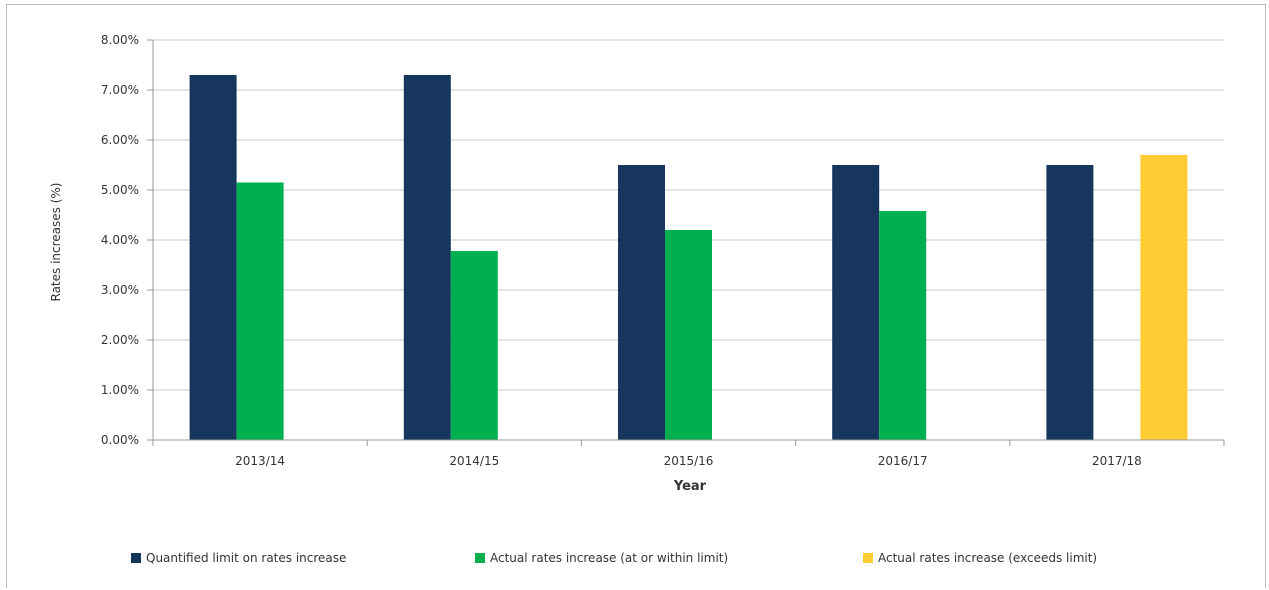  Describe the element at coordinates (120, 440) in the screenshot. I see `y-tick-label: 0.00%` at that location.